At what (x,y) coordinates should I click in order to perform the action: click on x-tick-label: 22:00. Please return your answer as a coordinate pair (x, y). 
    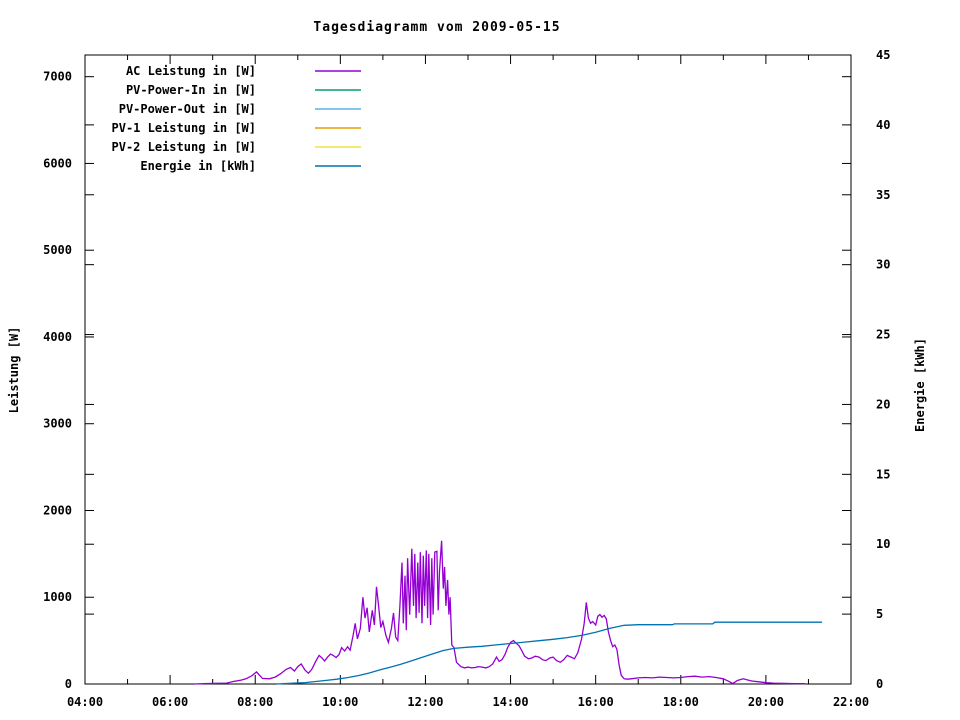
    Looking at the image, I should click on (851, 702).